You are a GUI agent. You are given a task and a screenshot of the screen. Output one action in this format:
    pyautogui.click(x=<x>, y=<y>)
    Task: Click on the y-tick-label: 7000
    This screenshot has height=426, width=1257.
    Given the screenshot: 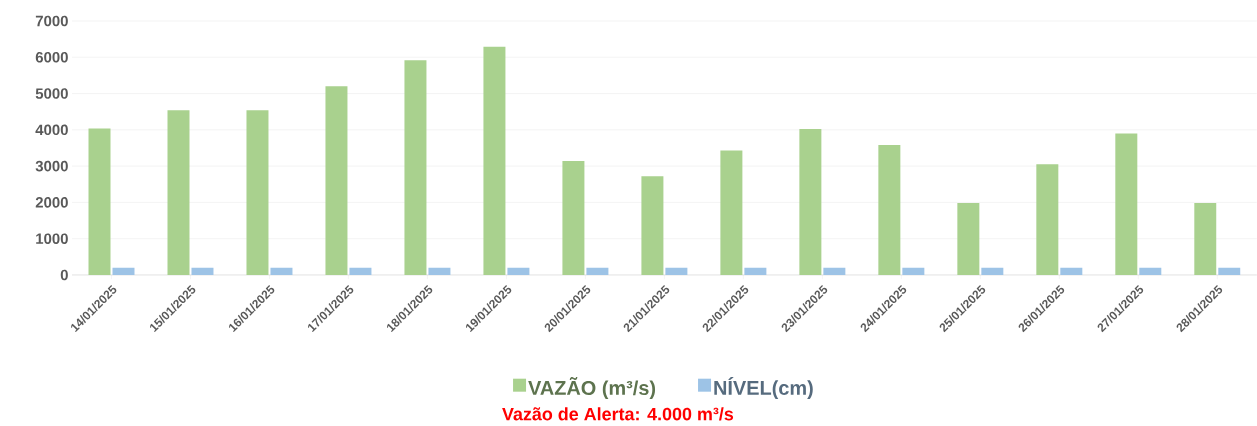 What is the action you would take?
    pyautogui.click(x=51, y=21)
    